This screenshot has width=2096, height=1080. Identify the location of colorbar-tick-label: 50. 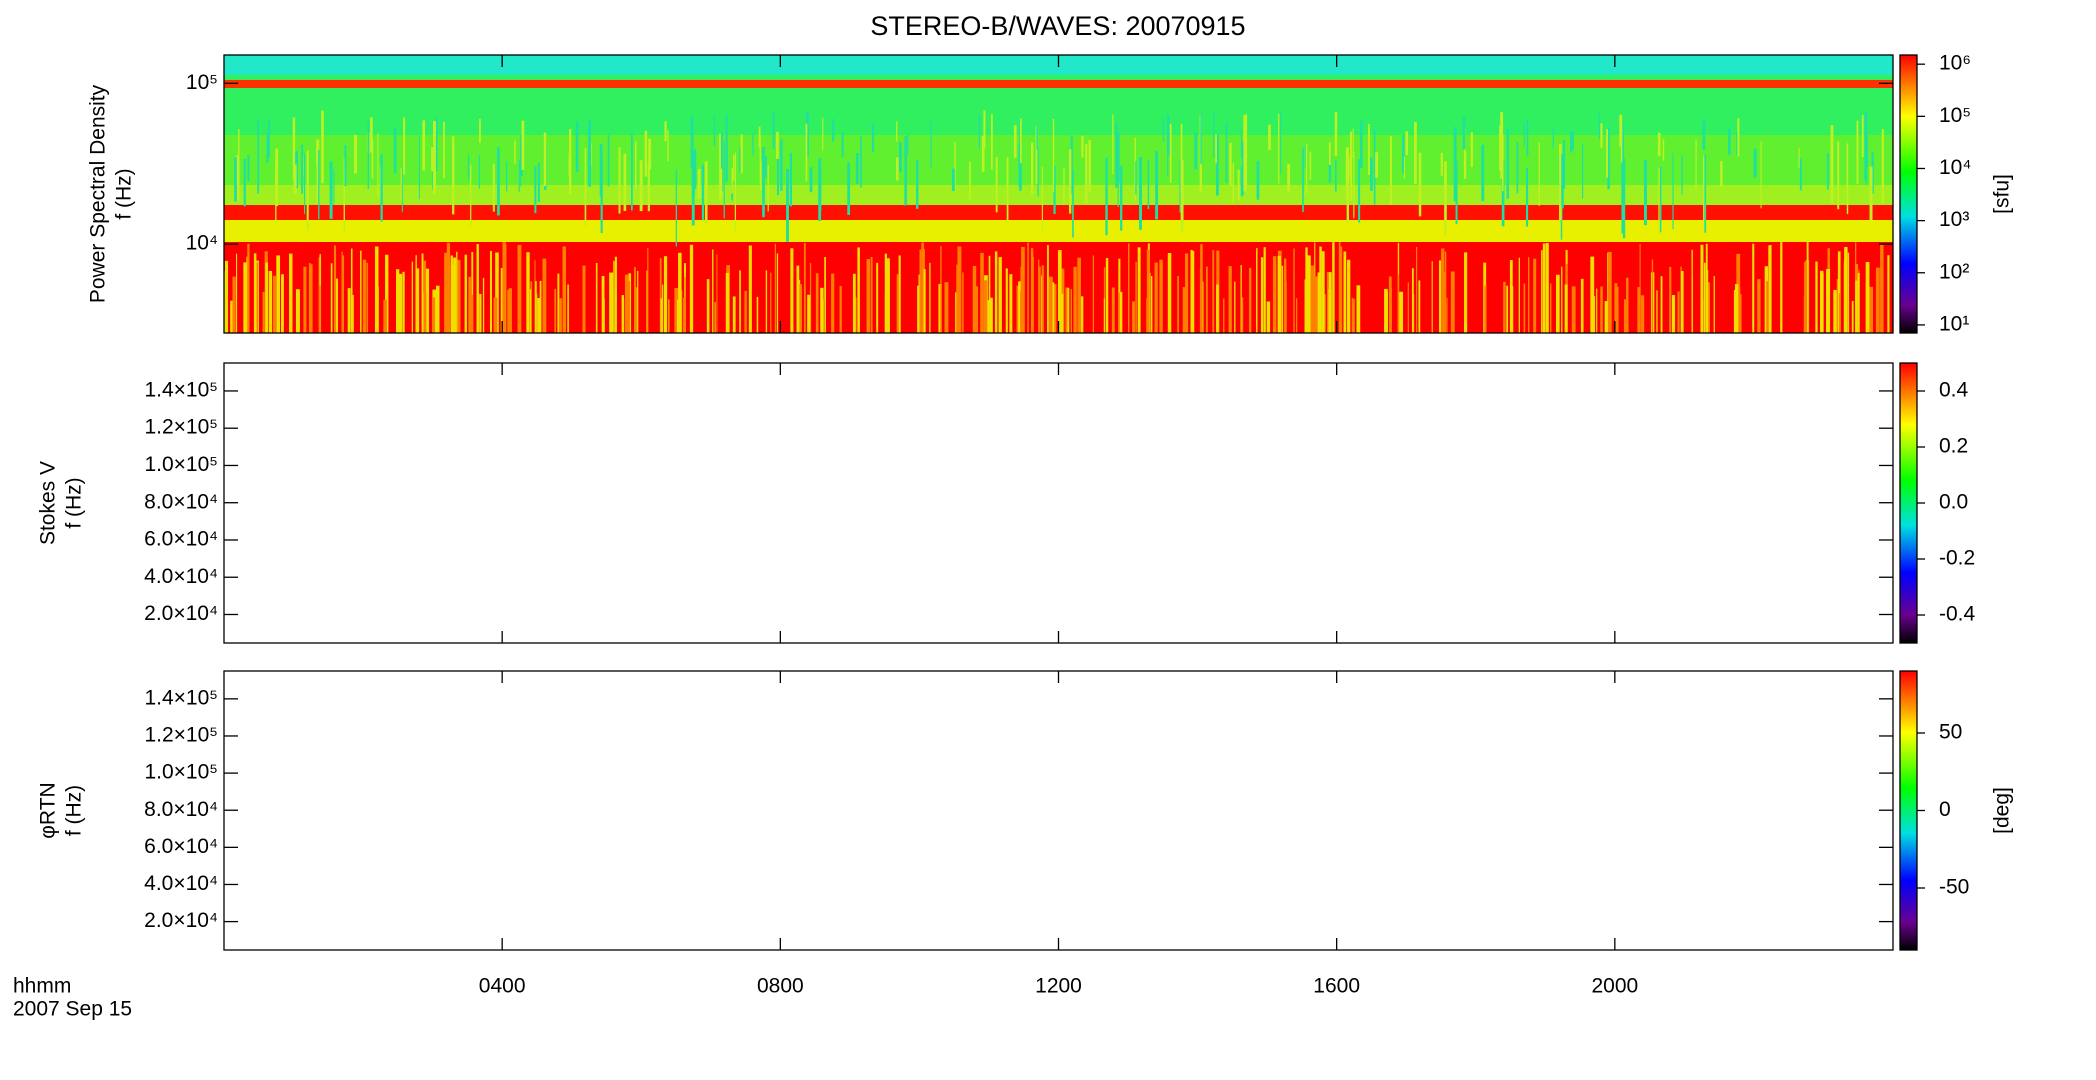
(1950, 732).